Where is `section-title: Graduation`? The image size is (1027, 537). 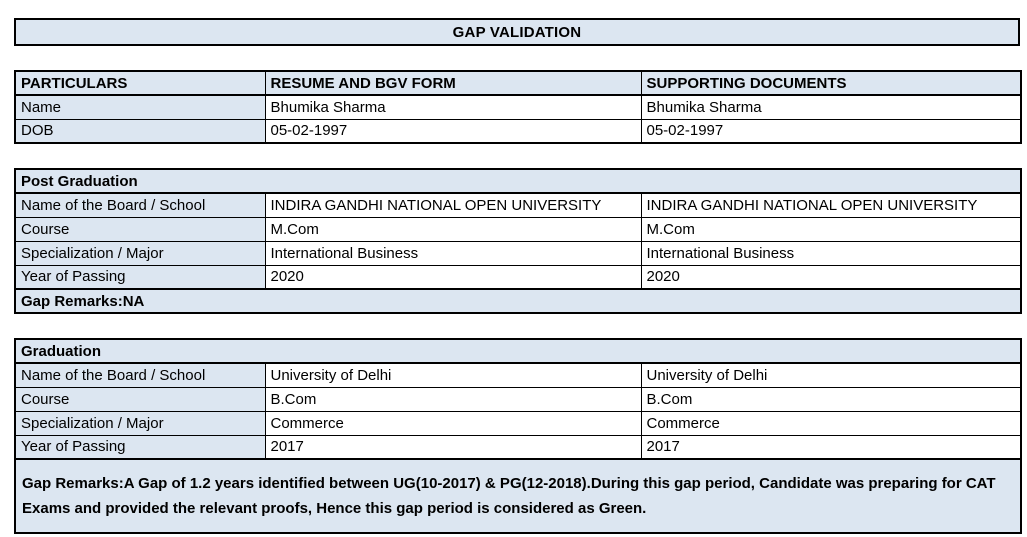
section-title: Graduation is located at coordinates (518, 351).